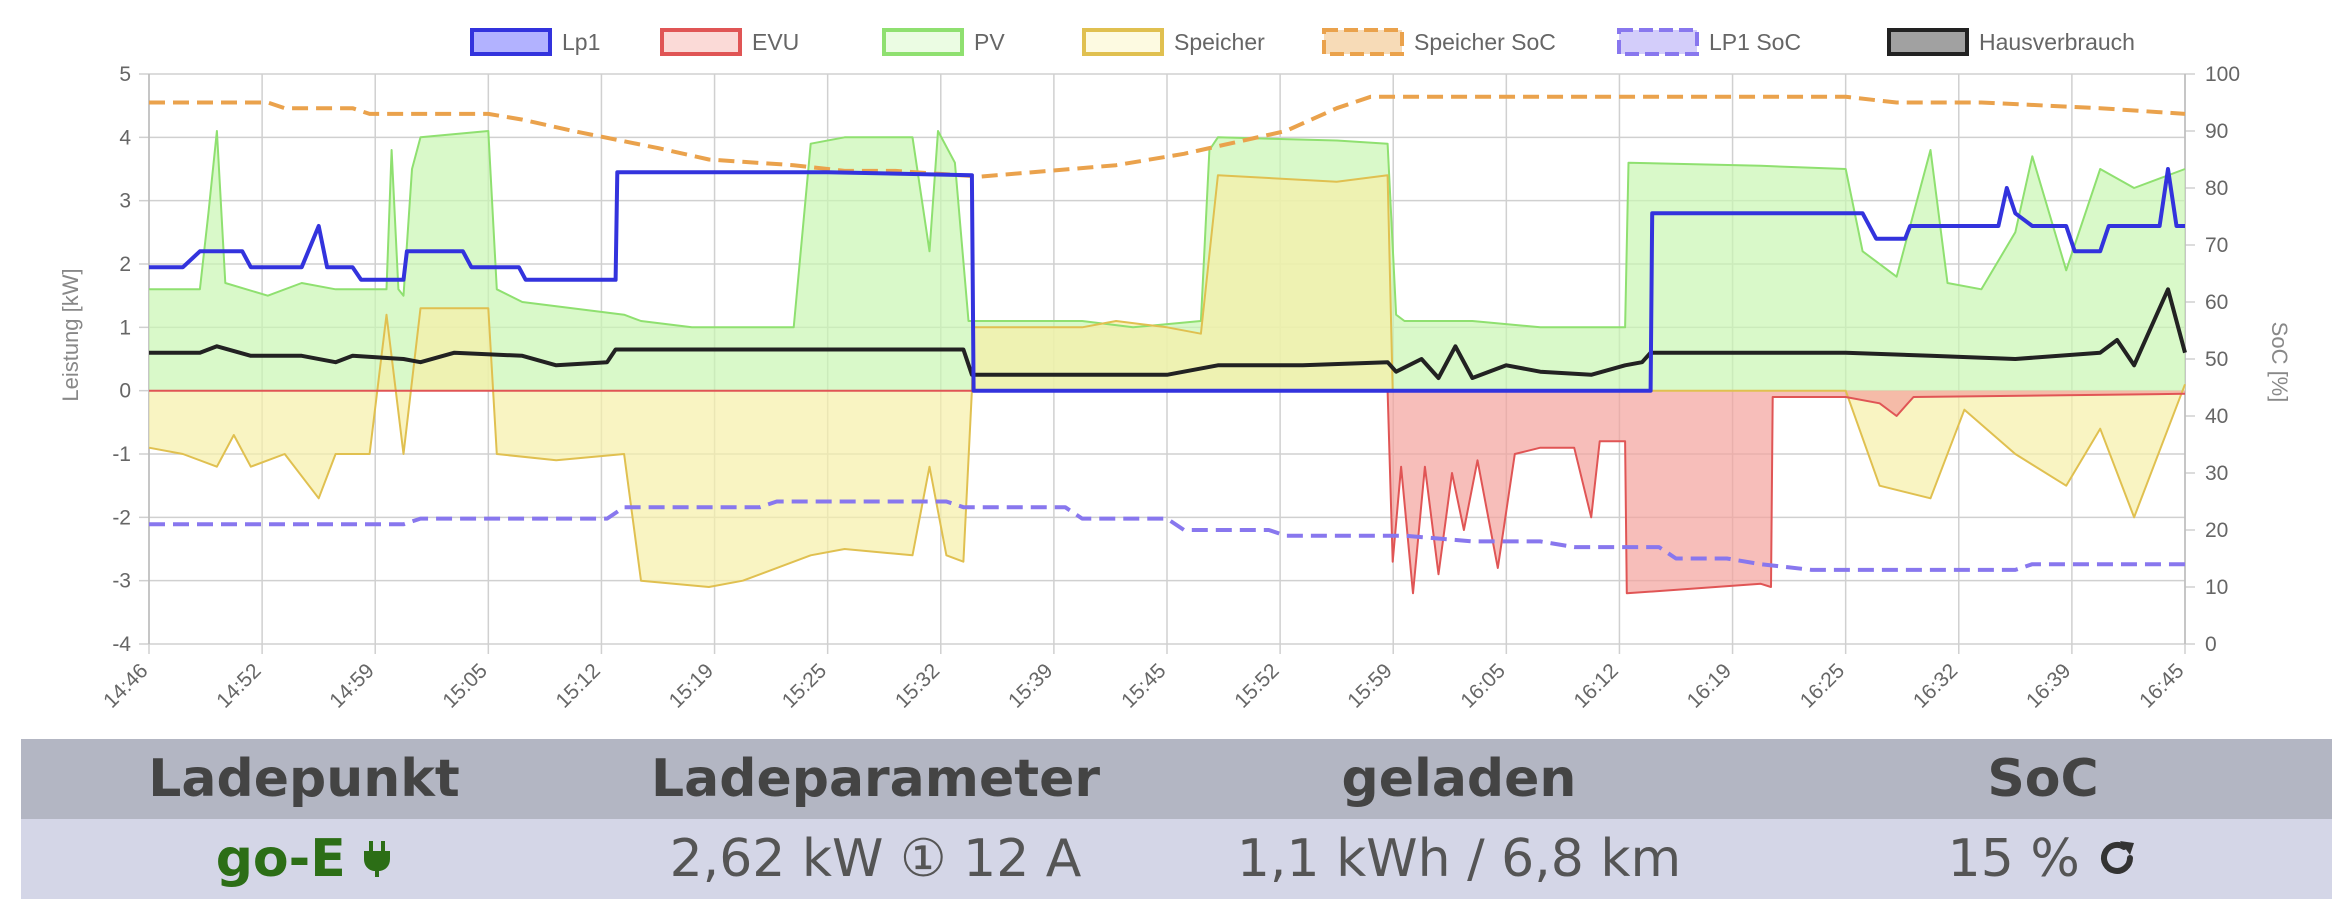  What do you see at coordinates (304, 779) in the screenshot?
I see `header-ladepunkt: Ladepunkt` at bounding box center [304, 779].